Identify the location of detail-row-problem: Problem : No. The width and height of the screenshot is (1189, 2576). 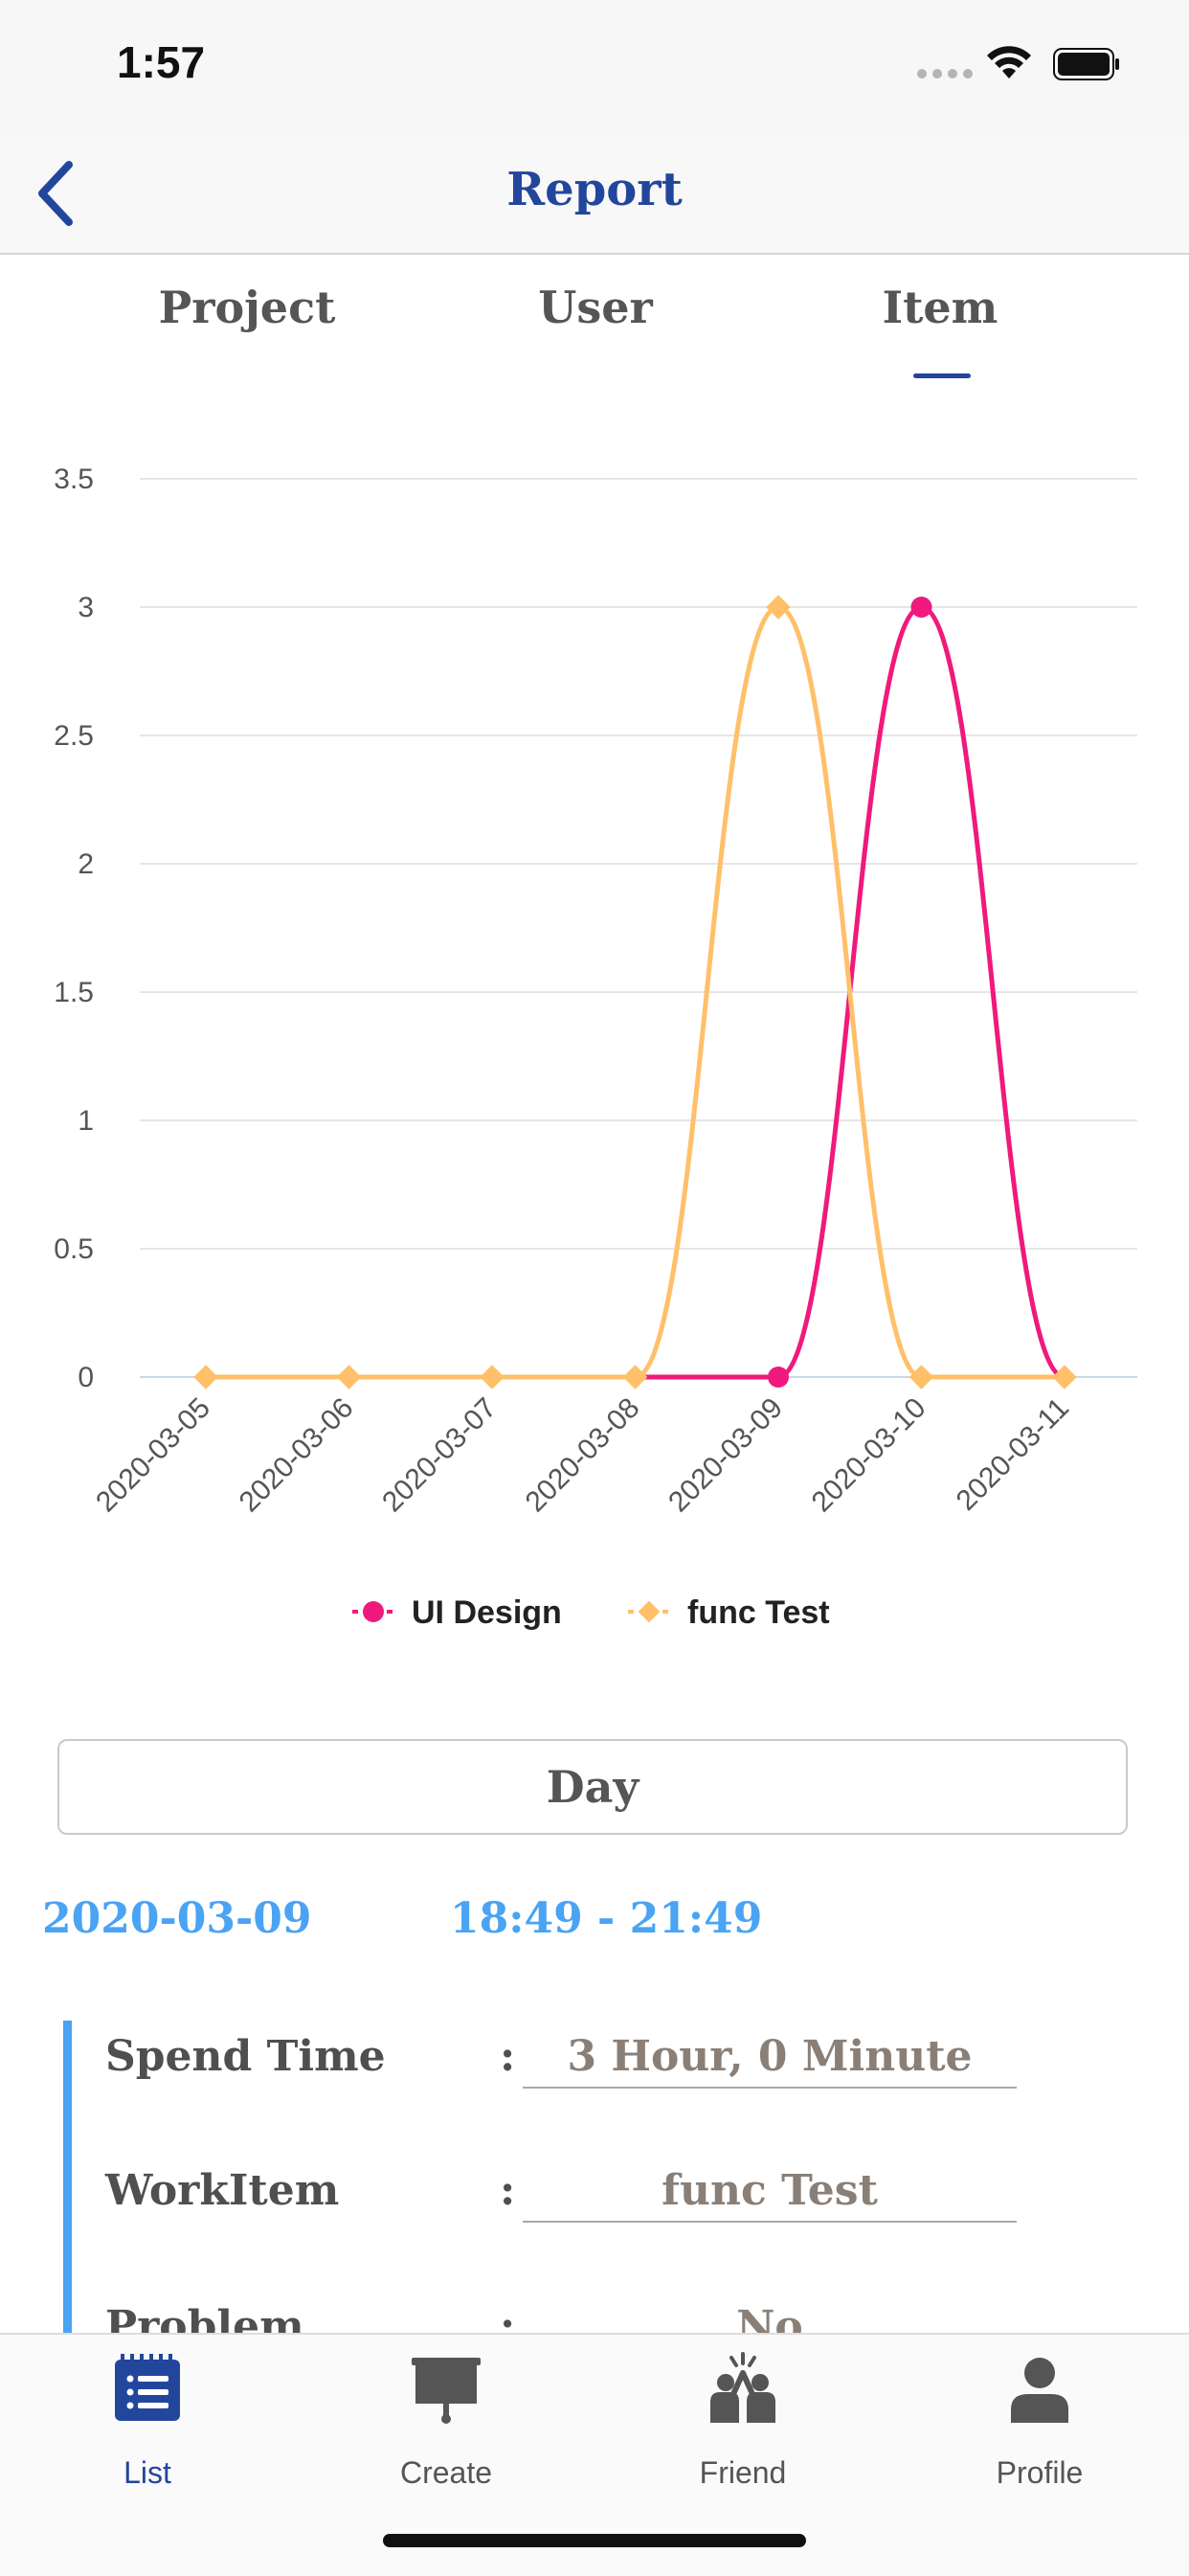
(584, 2314).